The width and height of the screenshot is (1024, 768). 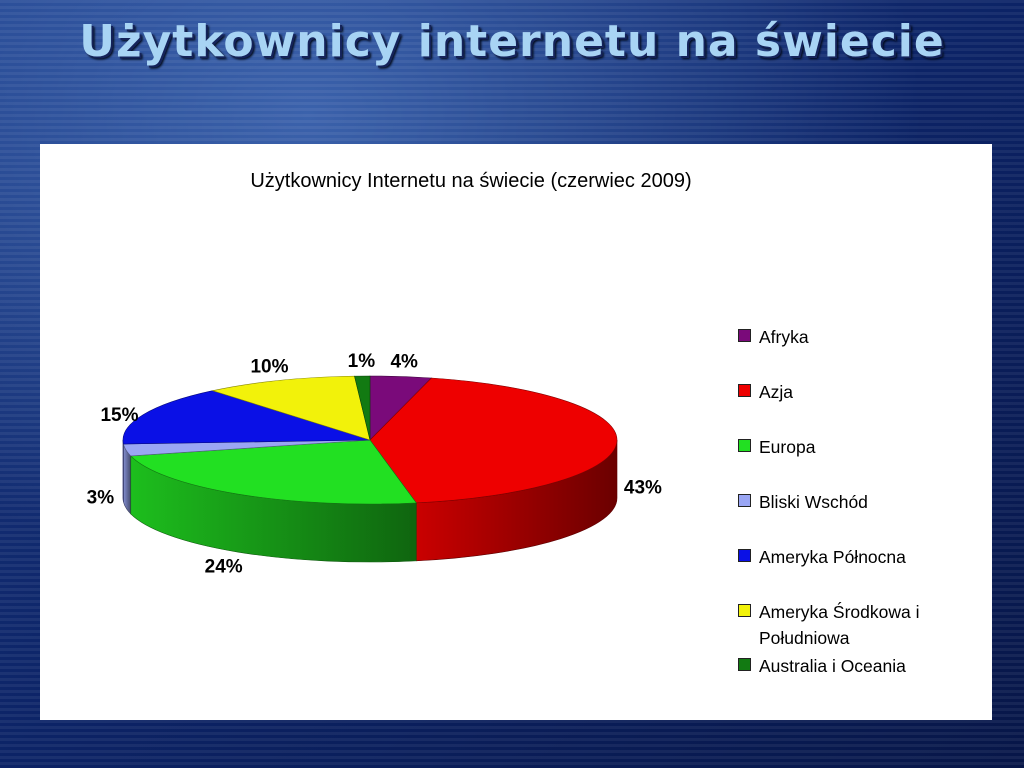 I want to click on legend-label: Australia i Oceania, so click(x=832, y=666).